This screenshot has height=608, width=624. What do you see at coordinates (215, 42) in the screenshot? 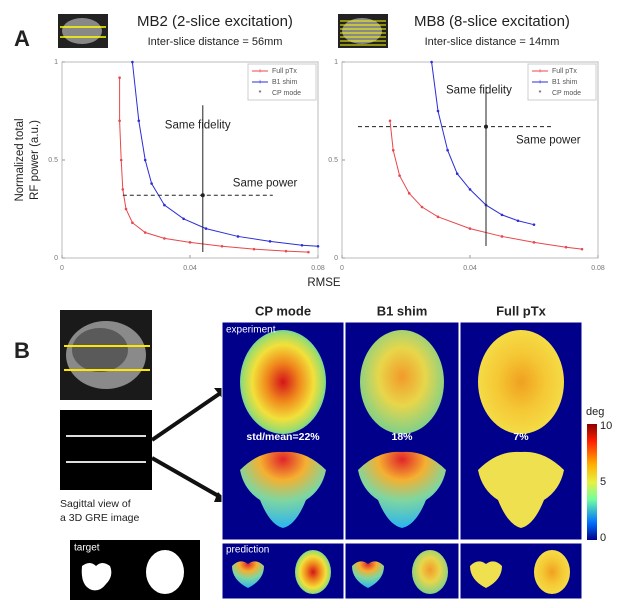
I see `chart-subtitle: Inter-slice distance = 56mm` at bounding box center [215, 42].